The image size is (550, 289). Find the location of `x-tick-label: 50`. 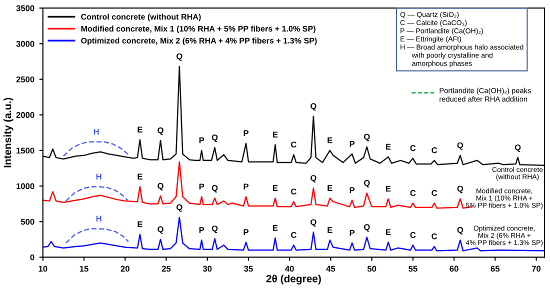

x-tick-label: 50 is located at coordinates (371, 269).